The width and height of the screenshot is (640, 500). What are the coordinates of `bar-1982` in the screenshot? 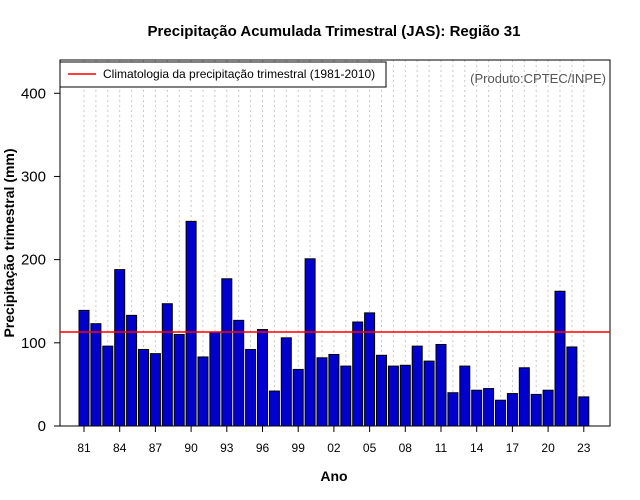 It's located at (96, 375).